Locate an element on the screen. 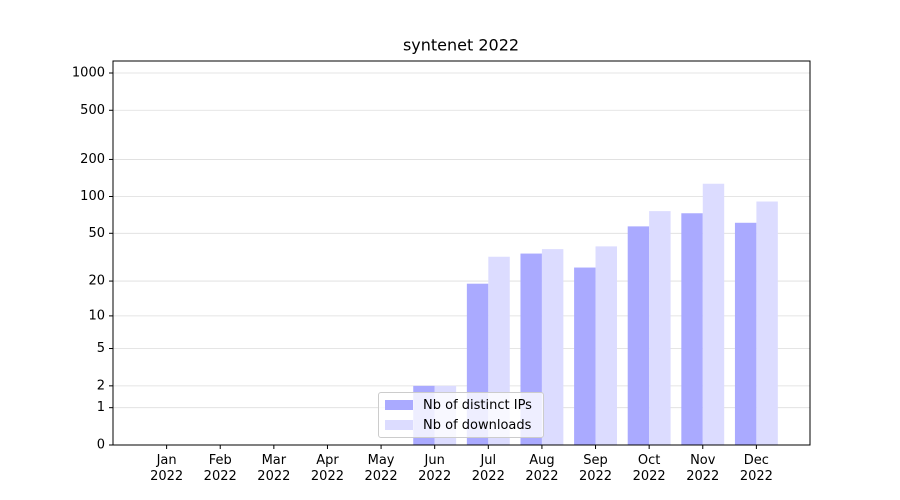 The height and width of the screenshot is (500, 900). y-tick-label: 10 is located at coordinates (96, 315).